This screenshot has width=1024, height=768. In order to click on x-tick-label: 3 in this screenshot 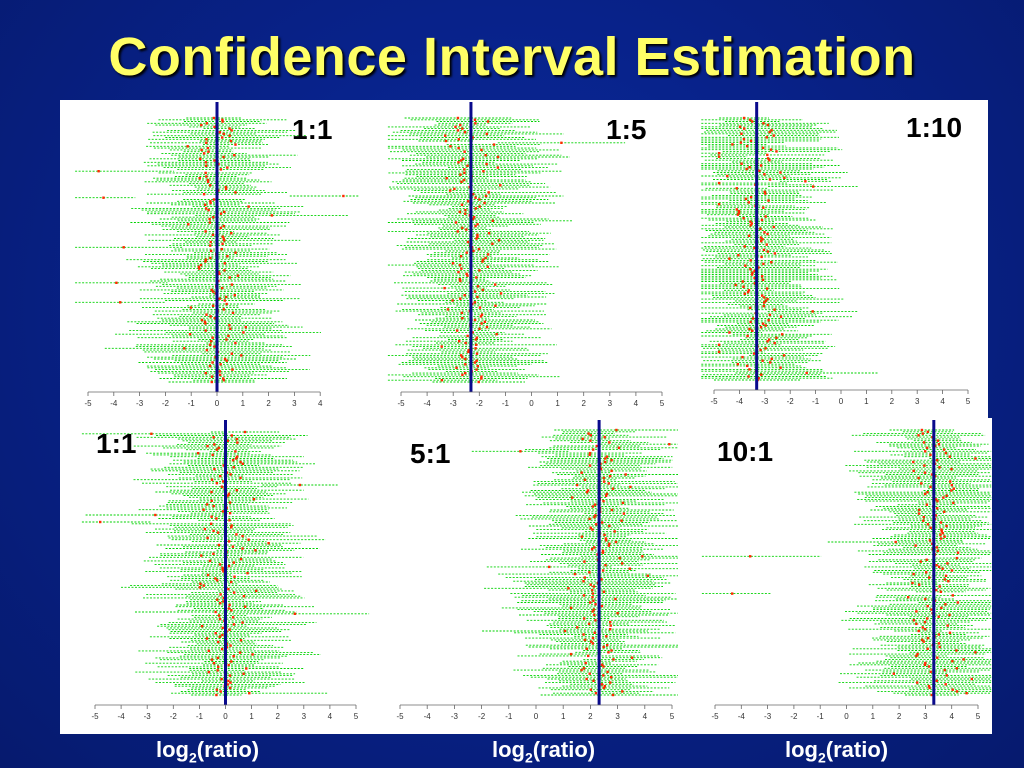, I will do `click(304, 716)`.